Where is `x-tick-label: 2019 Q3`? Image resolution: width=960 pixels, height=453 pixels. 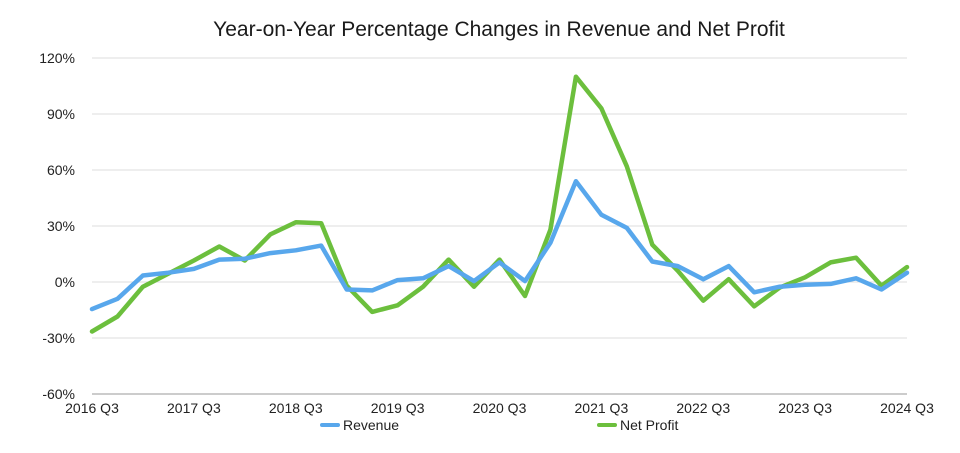 x-tick-label: 2019 Q3 is located at coordinates (398, 408).